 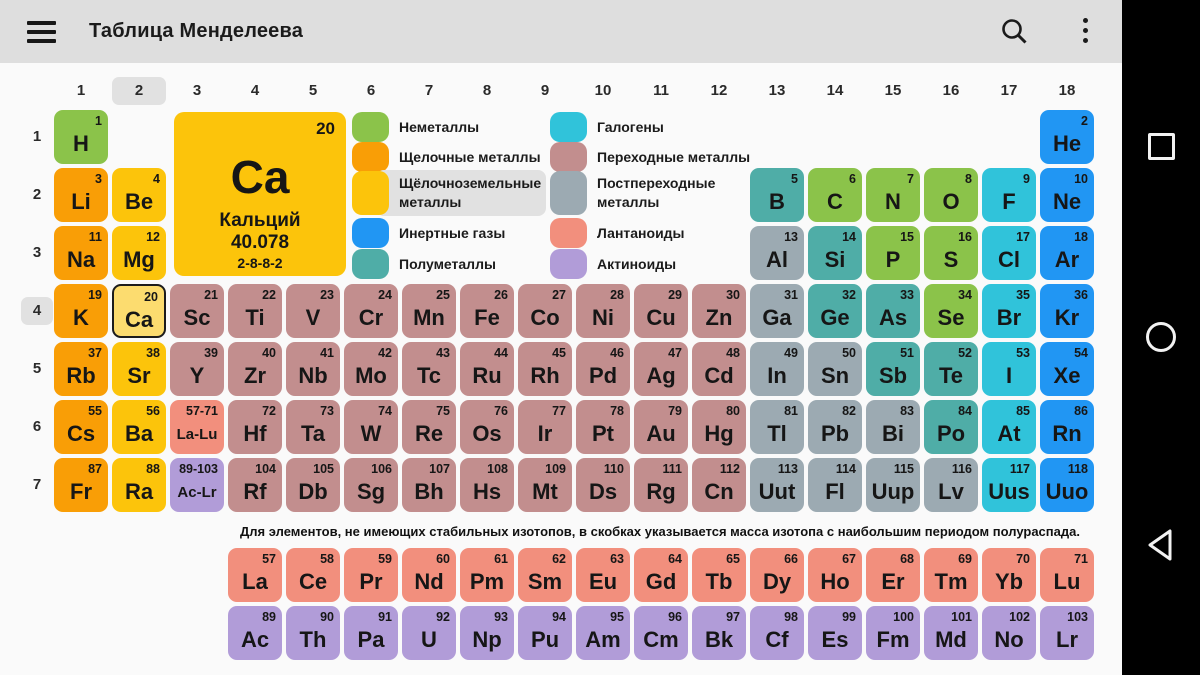 I want to click on element-tile-Xe: 54 Xe, so click(x=1067, y=369).